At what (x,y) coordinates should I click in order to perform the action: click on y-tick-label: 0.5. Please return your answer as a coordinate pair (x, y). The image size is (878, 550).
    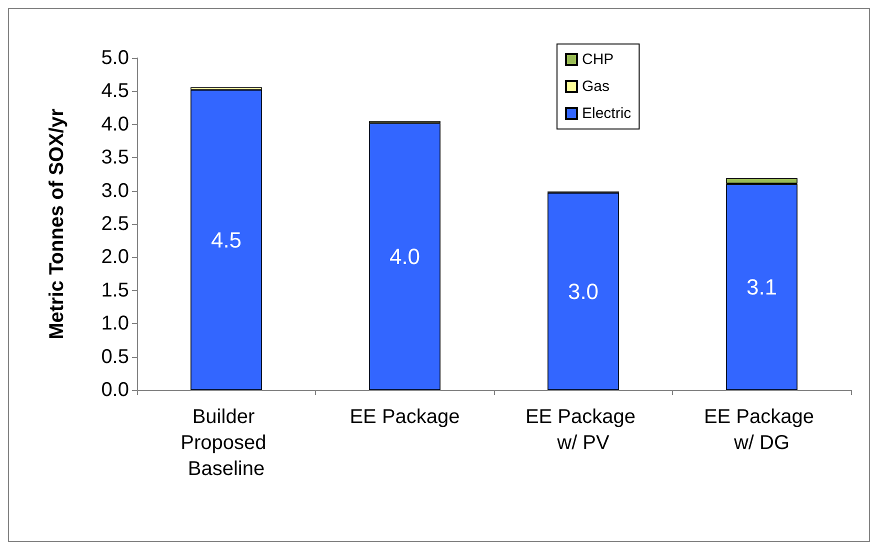
    Looking at the image, I should click on (115, 357).